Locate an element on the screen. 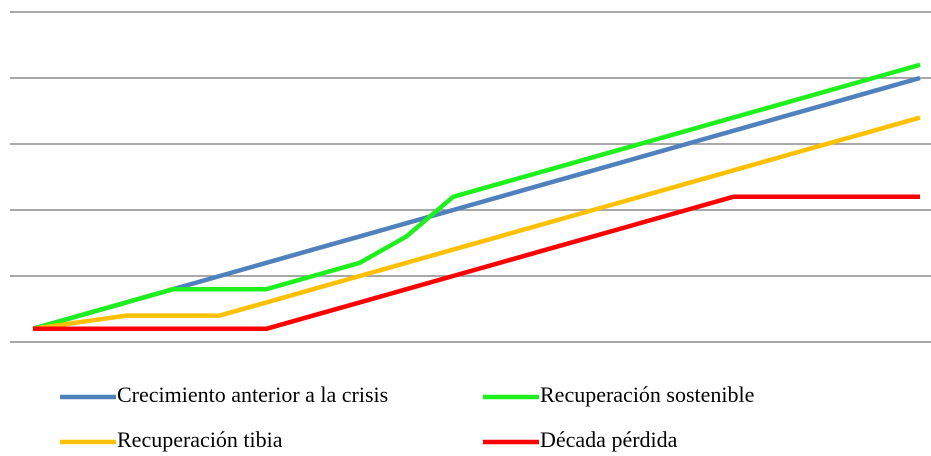  legend-label: Recuperación tibia is located at coordinates (200, 439).